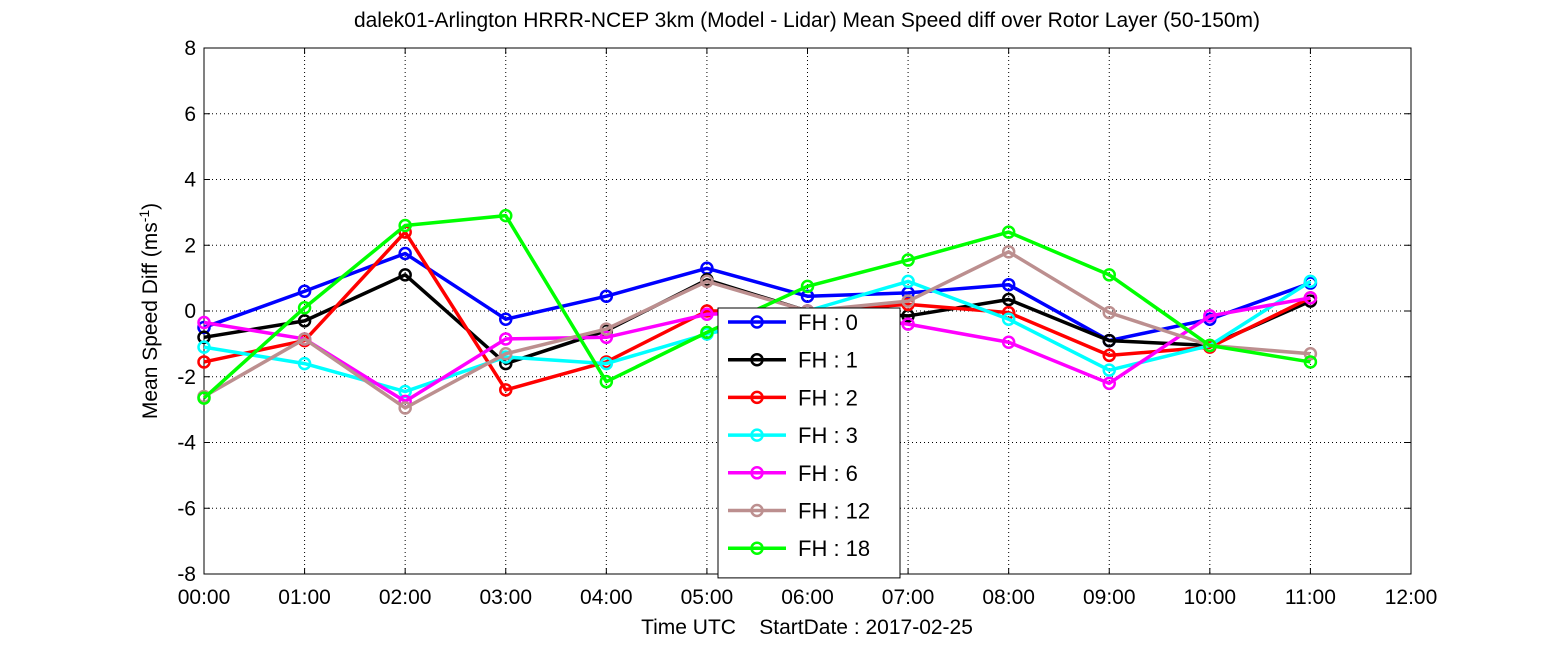 The image size is (1559, 656). Describe the element at coordinates (793, 473) in the screenshot. I see `legend-item: FH : 6` at that location.